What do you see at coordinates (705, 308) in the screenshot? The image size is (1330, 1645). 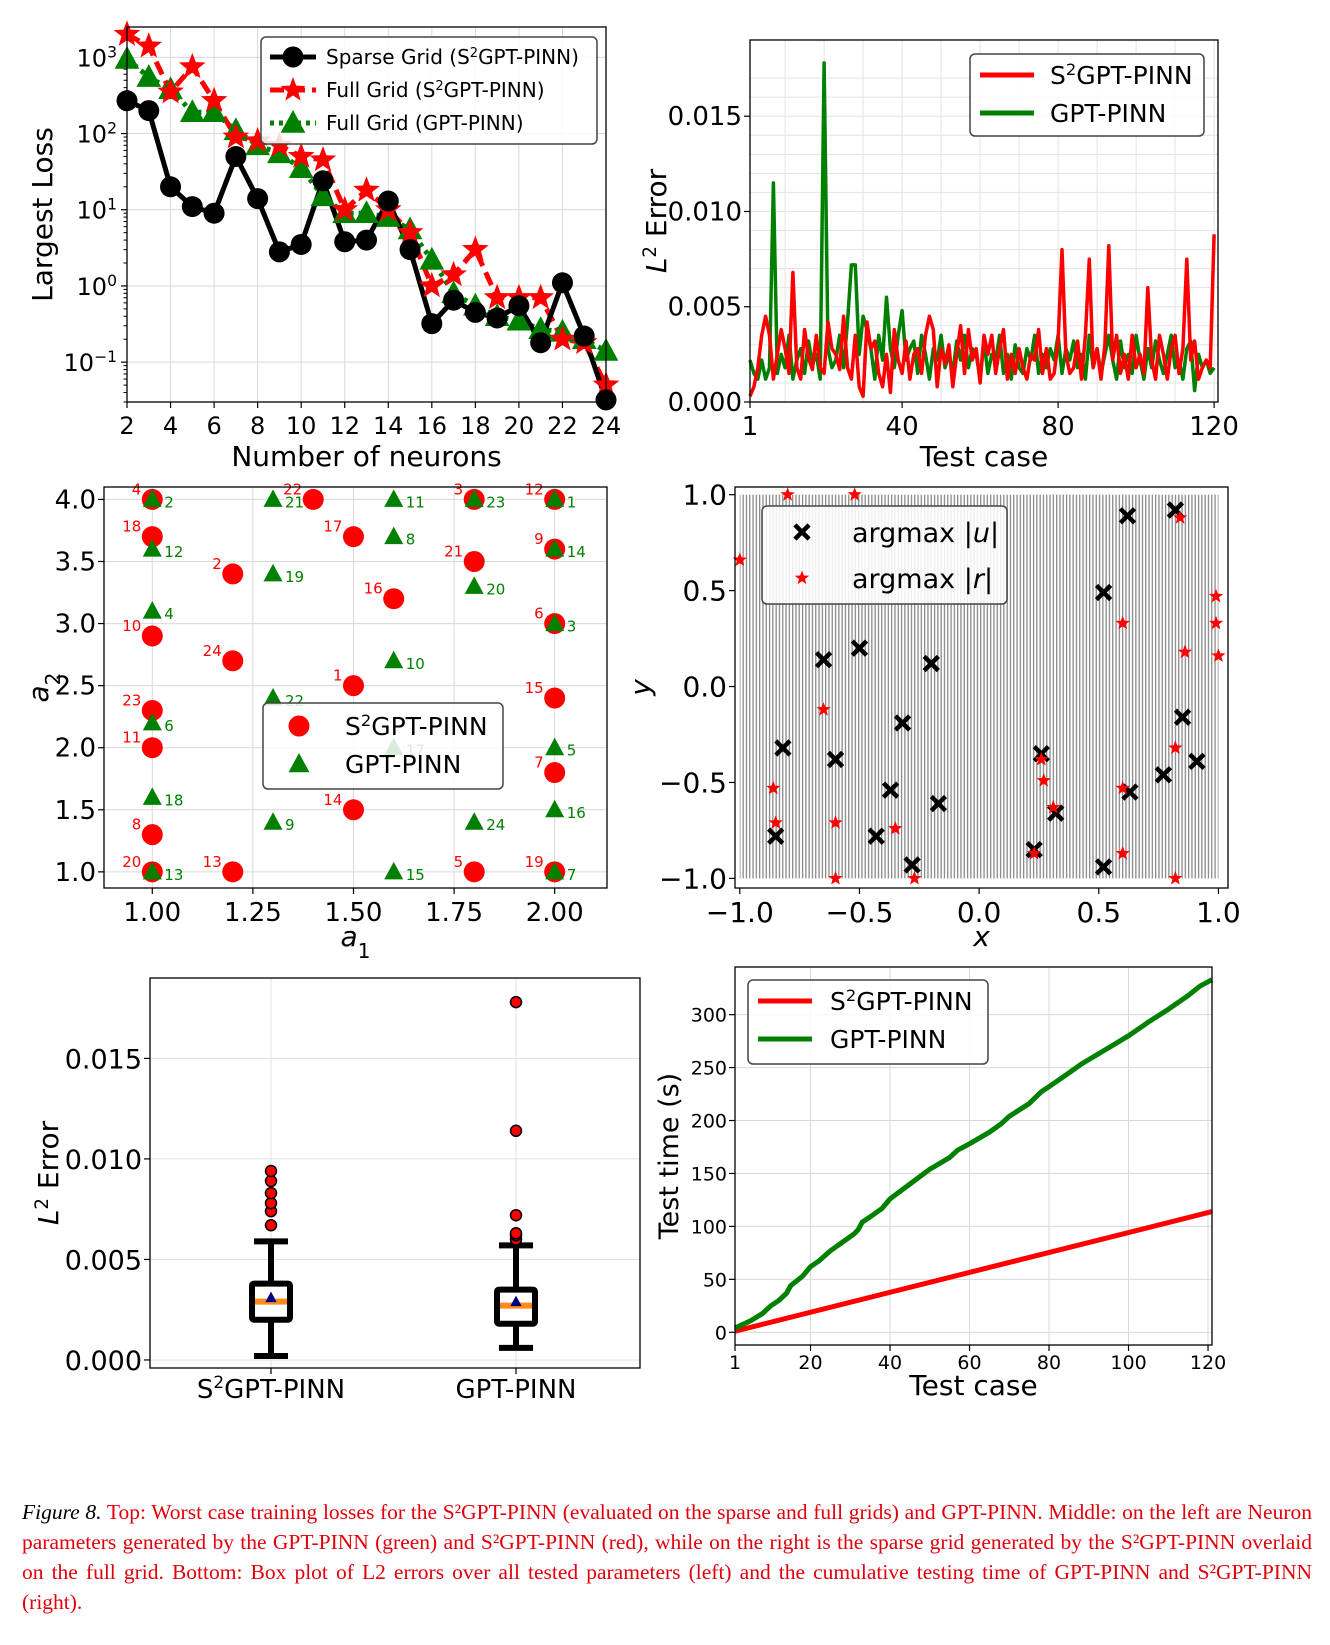 I see `y-tick-label: 0.005` at bounding box center [705, 308].